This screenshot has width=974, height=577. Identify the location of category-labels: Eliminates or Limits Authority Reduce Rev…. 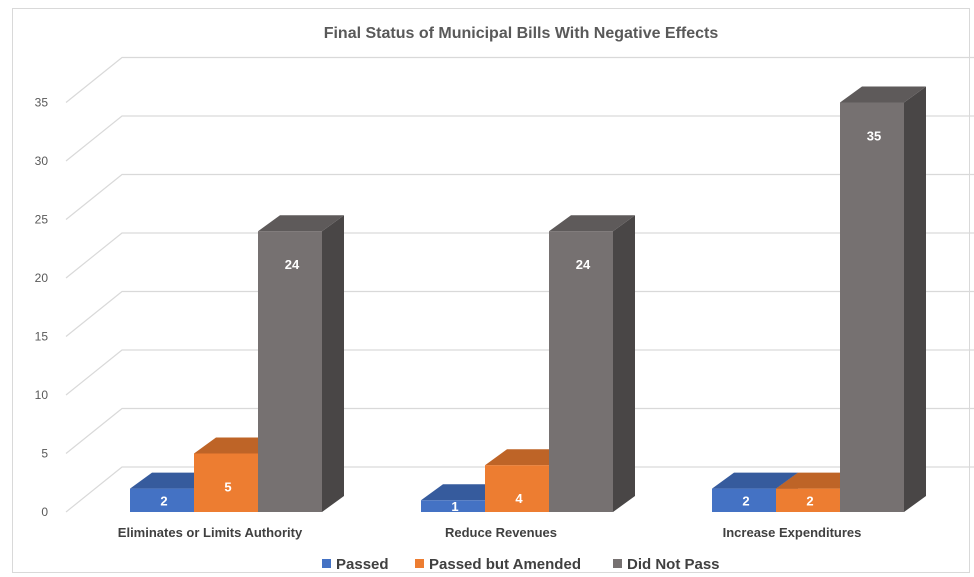
(490, 532).